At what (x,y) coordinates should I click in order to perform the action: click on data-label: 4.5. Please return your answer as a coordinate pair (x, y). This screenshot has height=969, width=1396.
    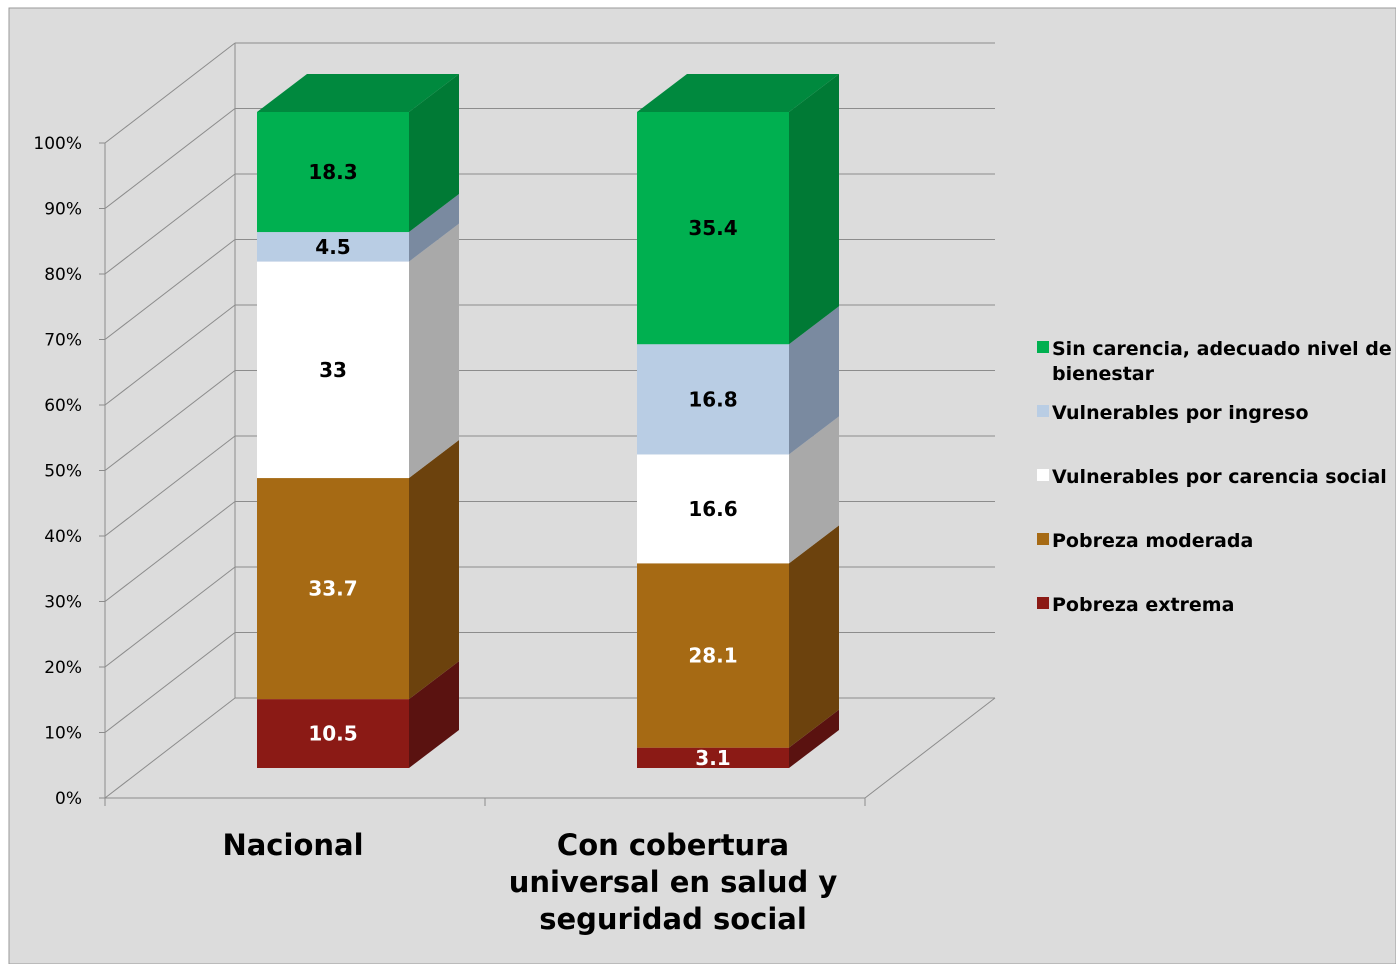
    Looking at the image, I should click on (332, 247).